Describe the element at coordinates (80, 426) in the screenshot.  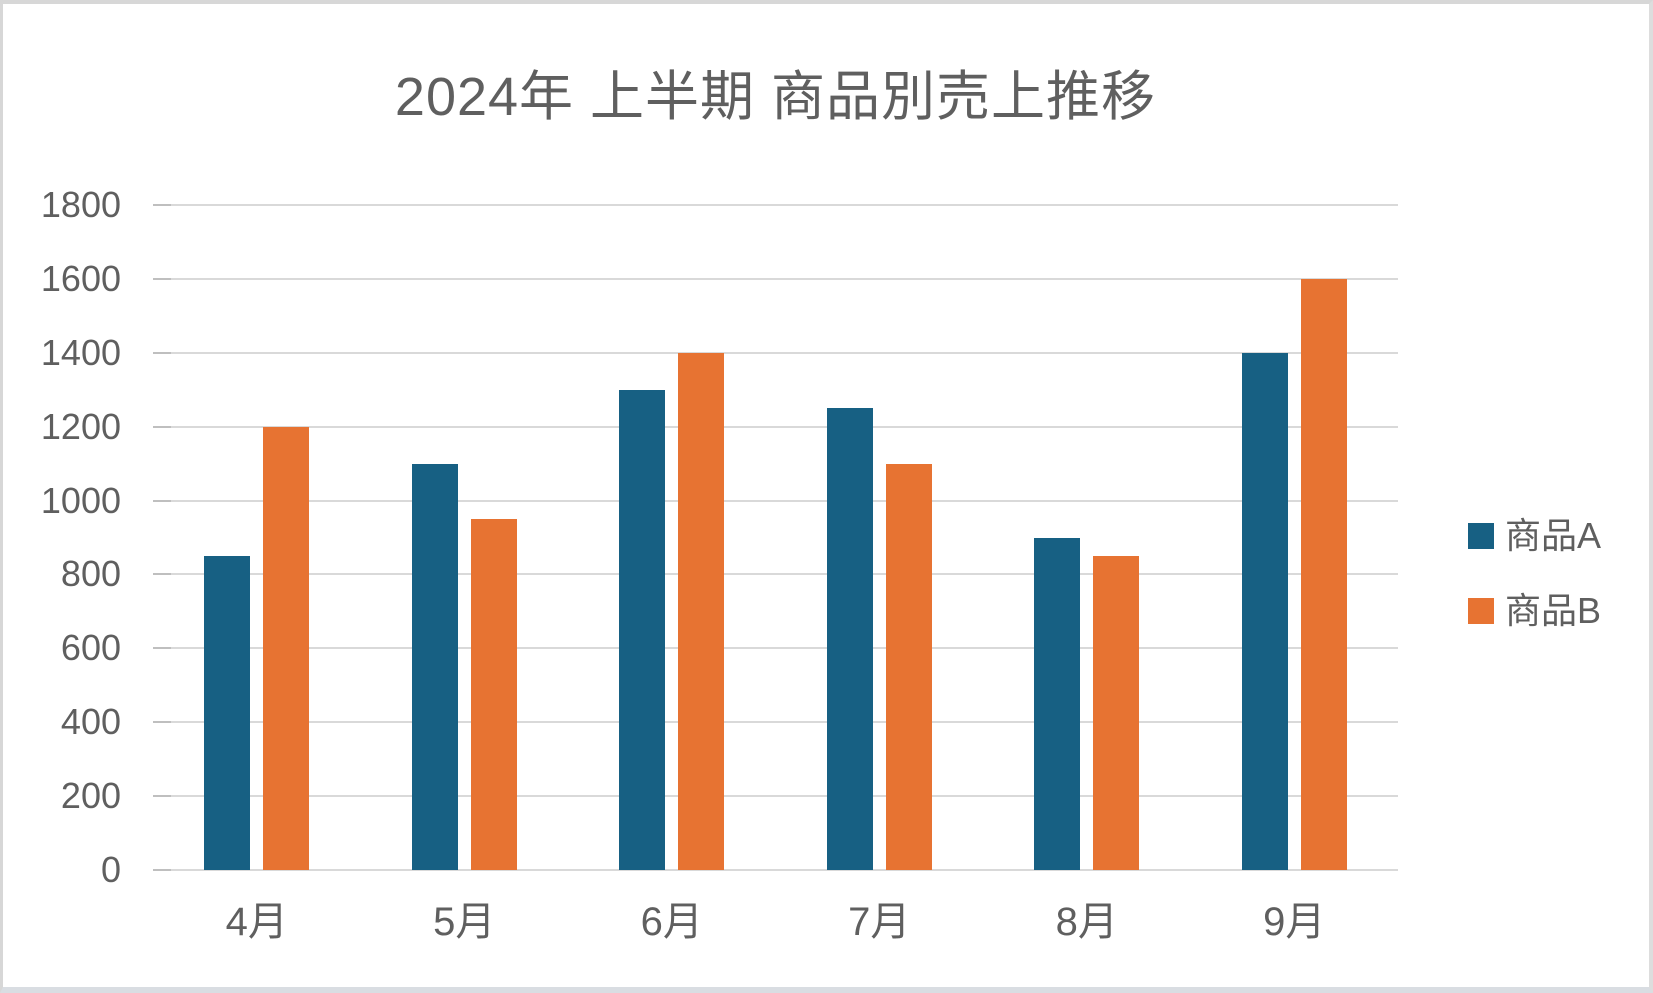
I see `y-tick-label-1200: 1200` at that location.